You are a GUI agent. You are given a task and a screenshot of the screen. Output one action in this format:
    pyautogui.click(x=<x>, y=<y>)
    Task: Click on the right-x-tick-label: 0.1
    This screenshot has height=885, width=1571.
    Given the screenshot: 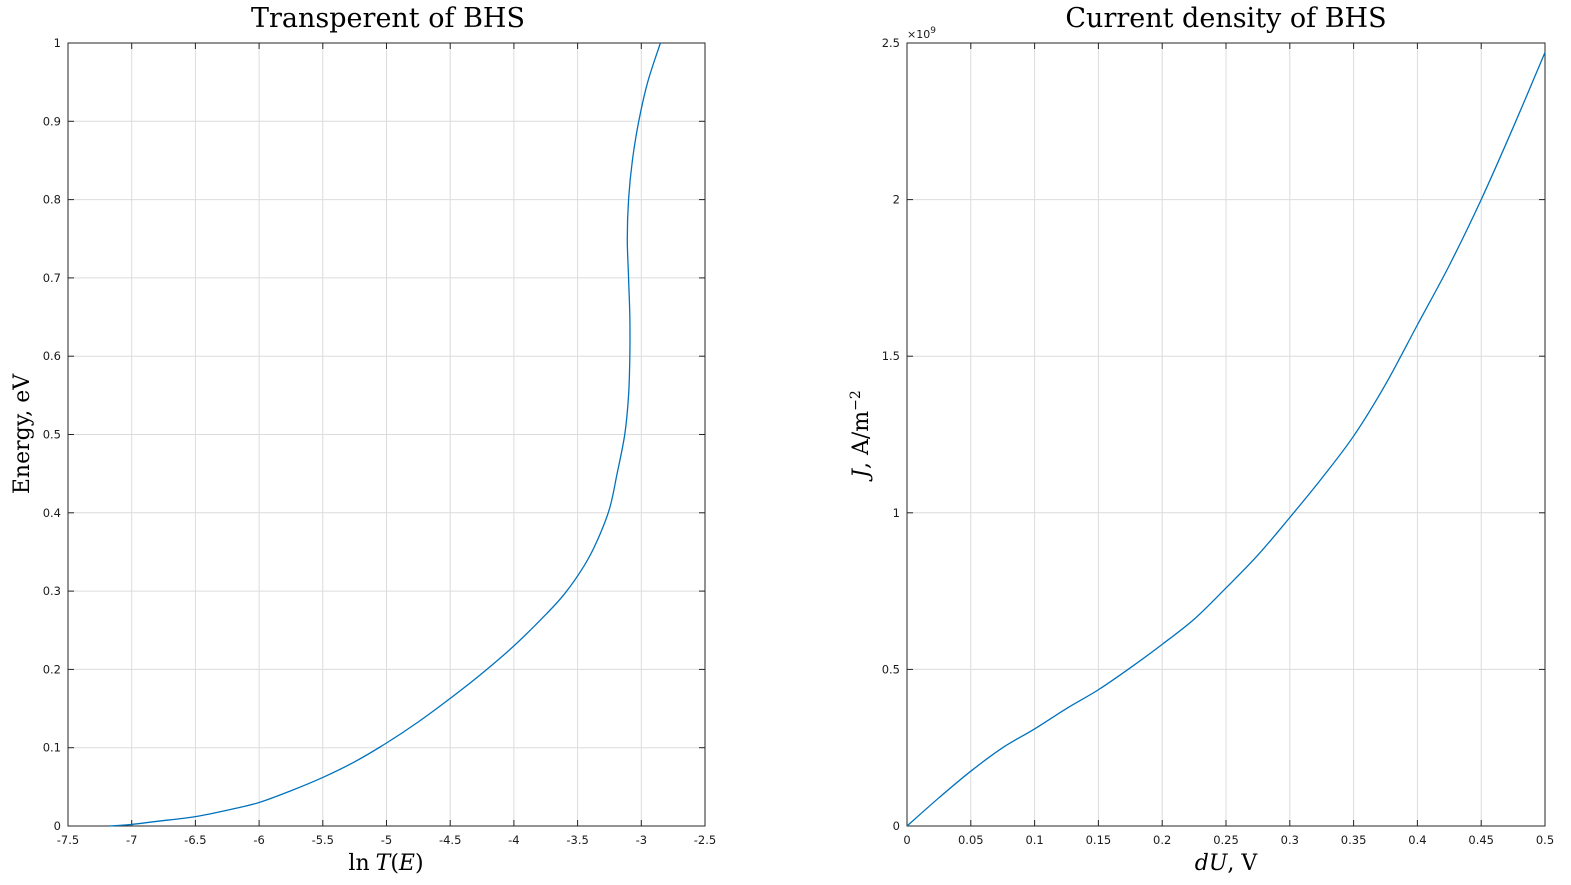 What is the action you would take?
    pyautogui.click(x=1034, y=840)
    